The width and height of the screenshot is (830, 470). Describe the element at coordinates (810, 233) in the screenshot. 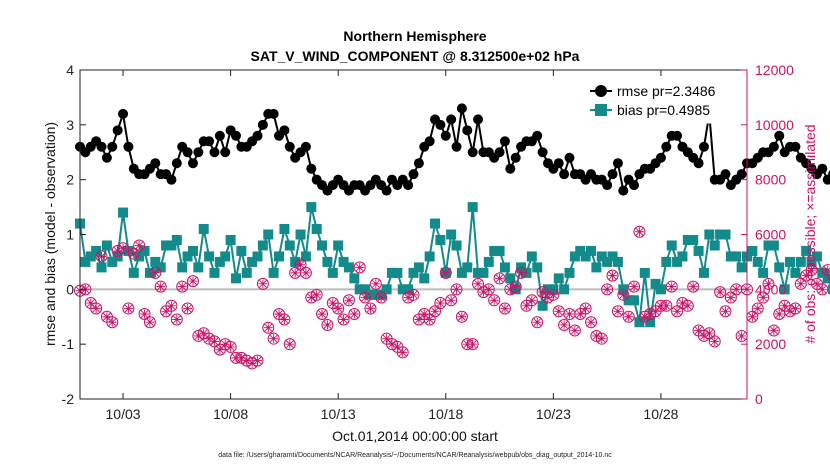

I see `y-axis-label-right: # of obs: o=possible; ×=assimilated` at that location.